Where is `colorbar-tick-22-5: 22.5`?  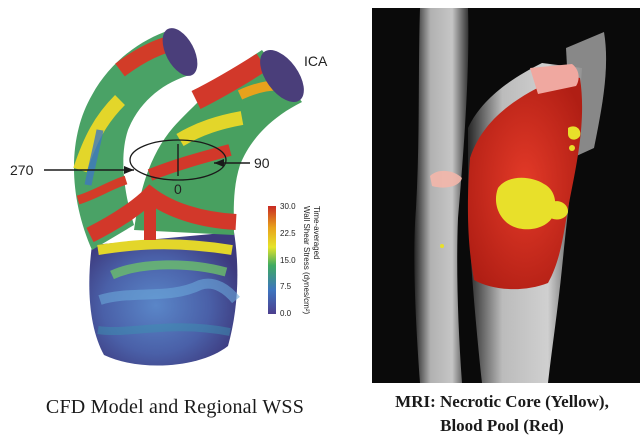
colorbar-tick-22-5: 22.5 is located at coordinates (288, 233).